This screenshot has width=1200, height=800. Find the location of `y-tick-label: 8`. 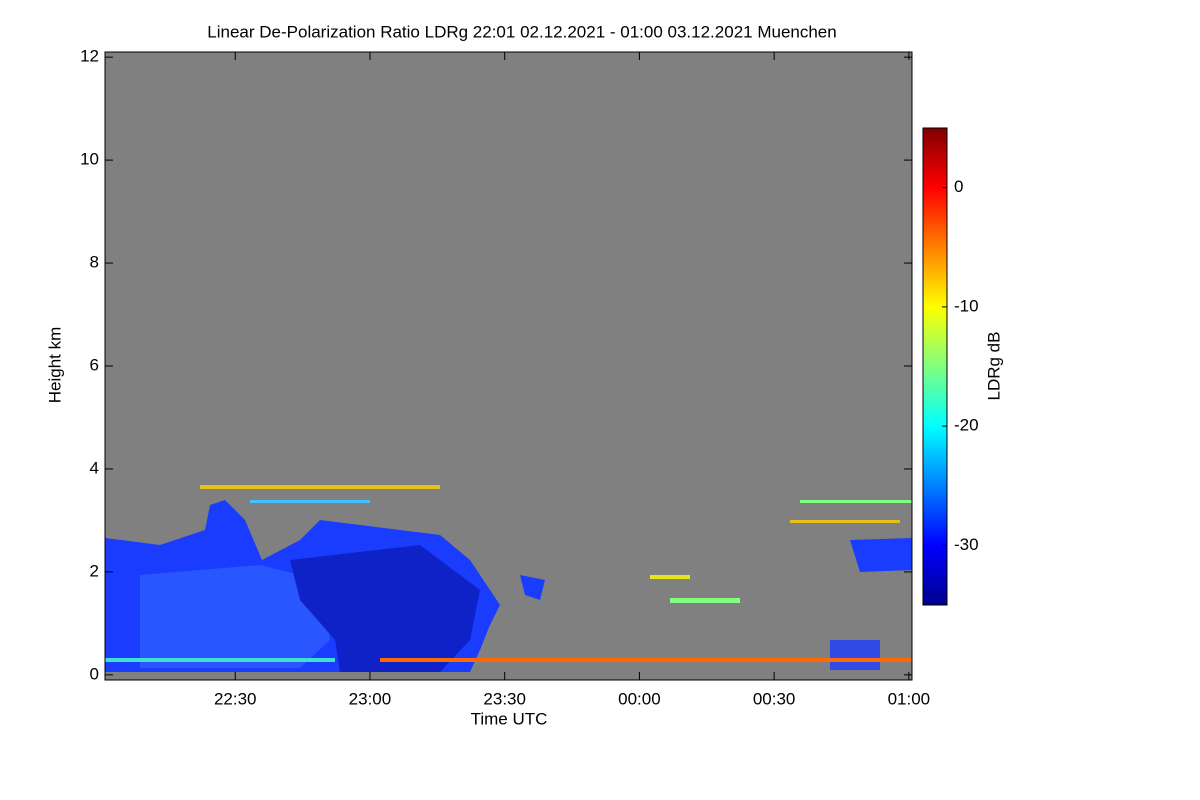

y-tick-label: 8 is located at coordinates (94, 262).